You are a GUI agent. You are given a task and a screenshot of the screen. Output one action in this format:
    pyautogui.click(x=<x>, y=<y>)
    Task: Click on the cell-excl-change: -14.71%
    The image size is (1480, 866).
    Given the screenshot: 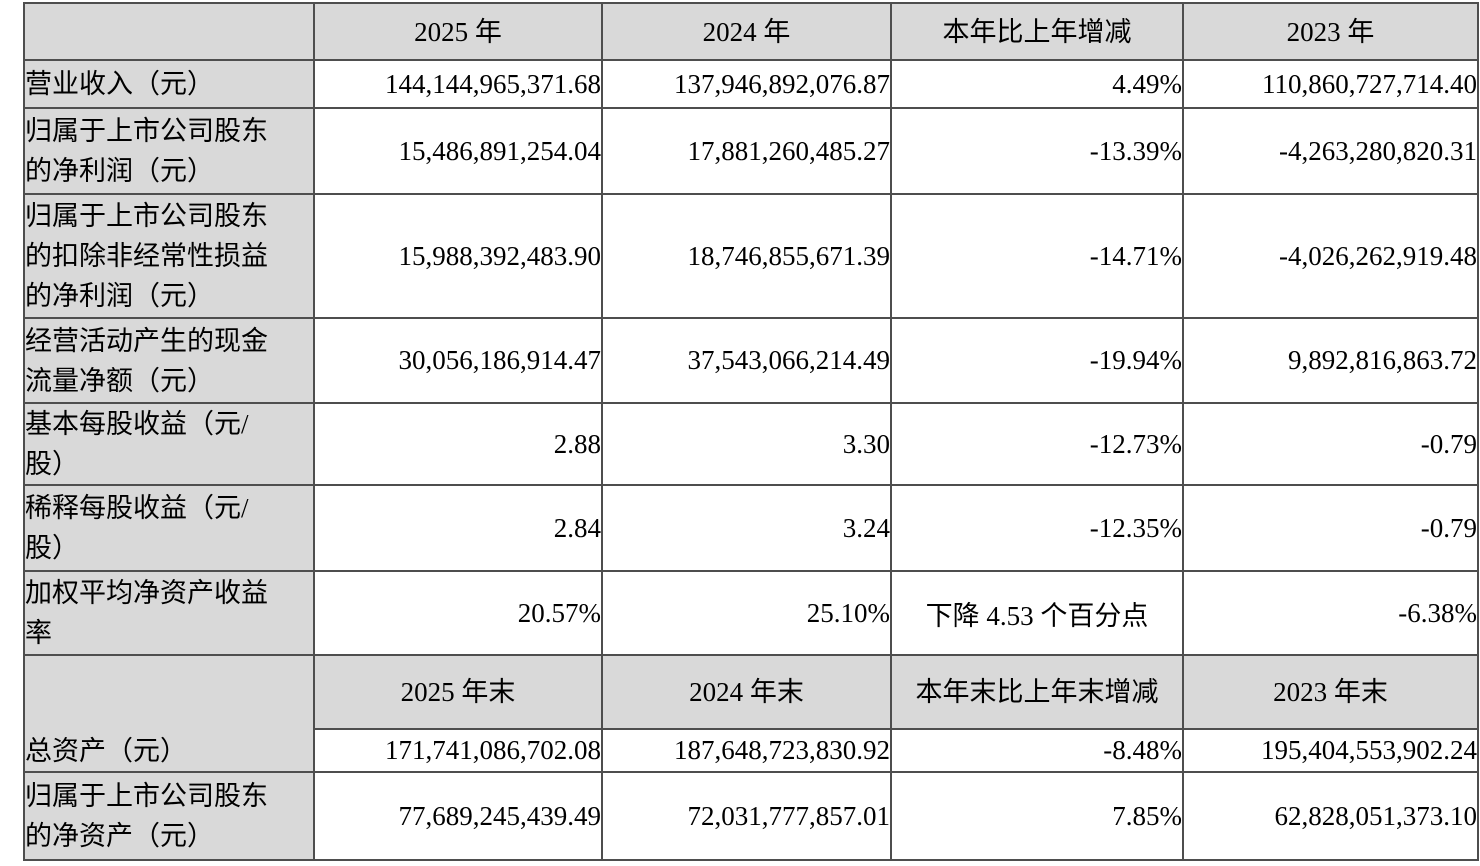 What is the action you would take?
    pyautogui.click(x=1037, y=256)
    